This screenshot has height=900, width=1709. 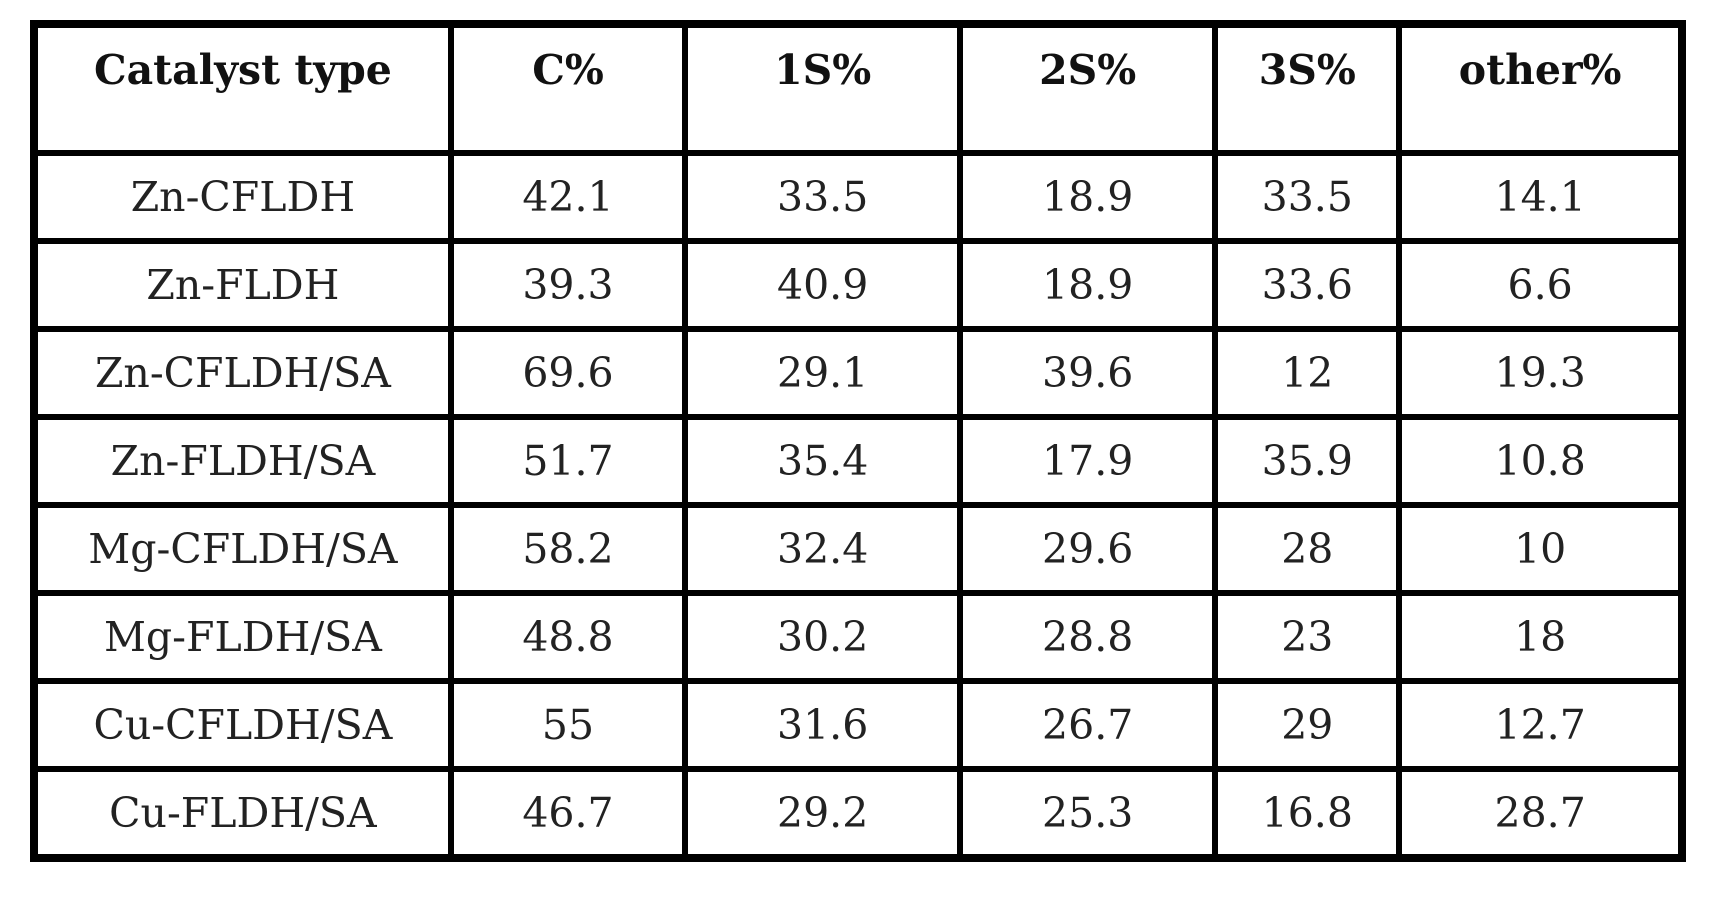 I want to click on header-row: Catalyst type C% 1S% 2S% 3S% other%, so click(x=858, y=89).